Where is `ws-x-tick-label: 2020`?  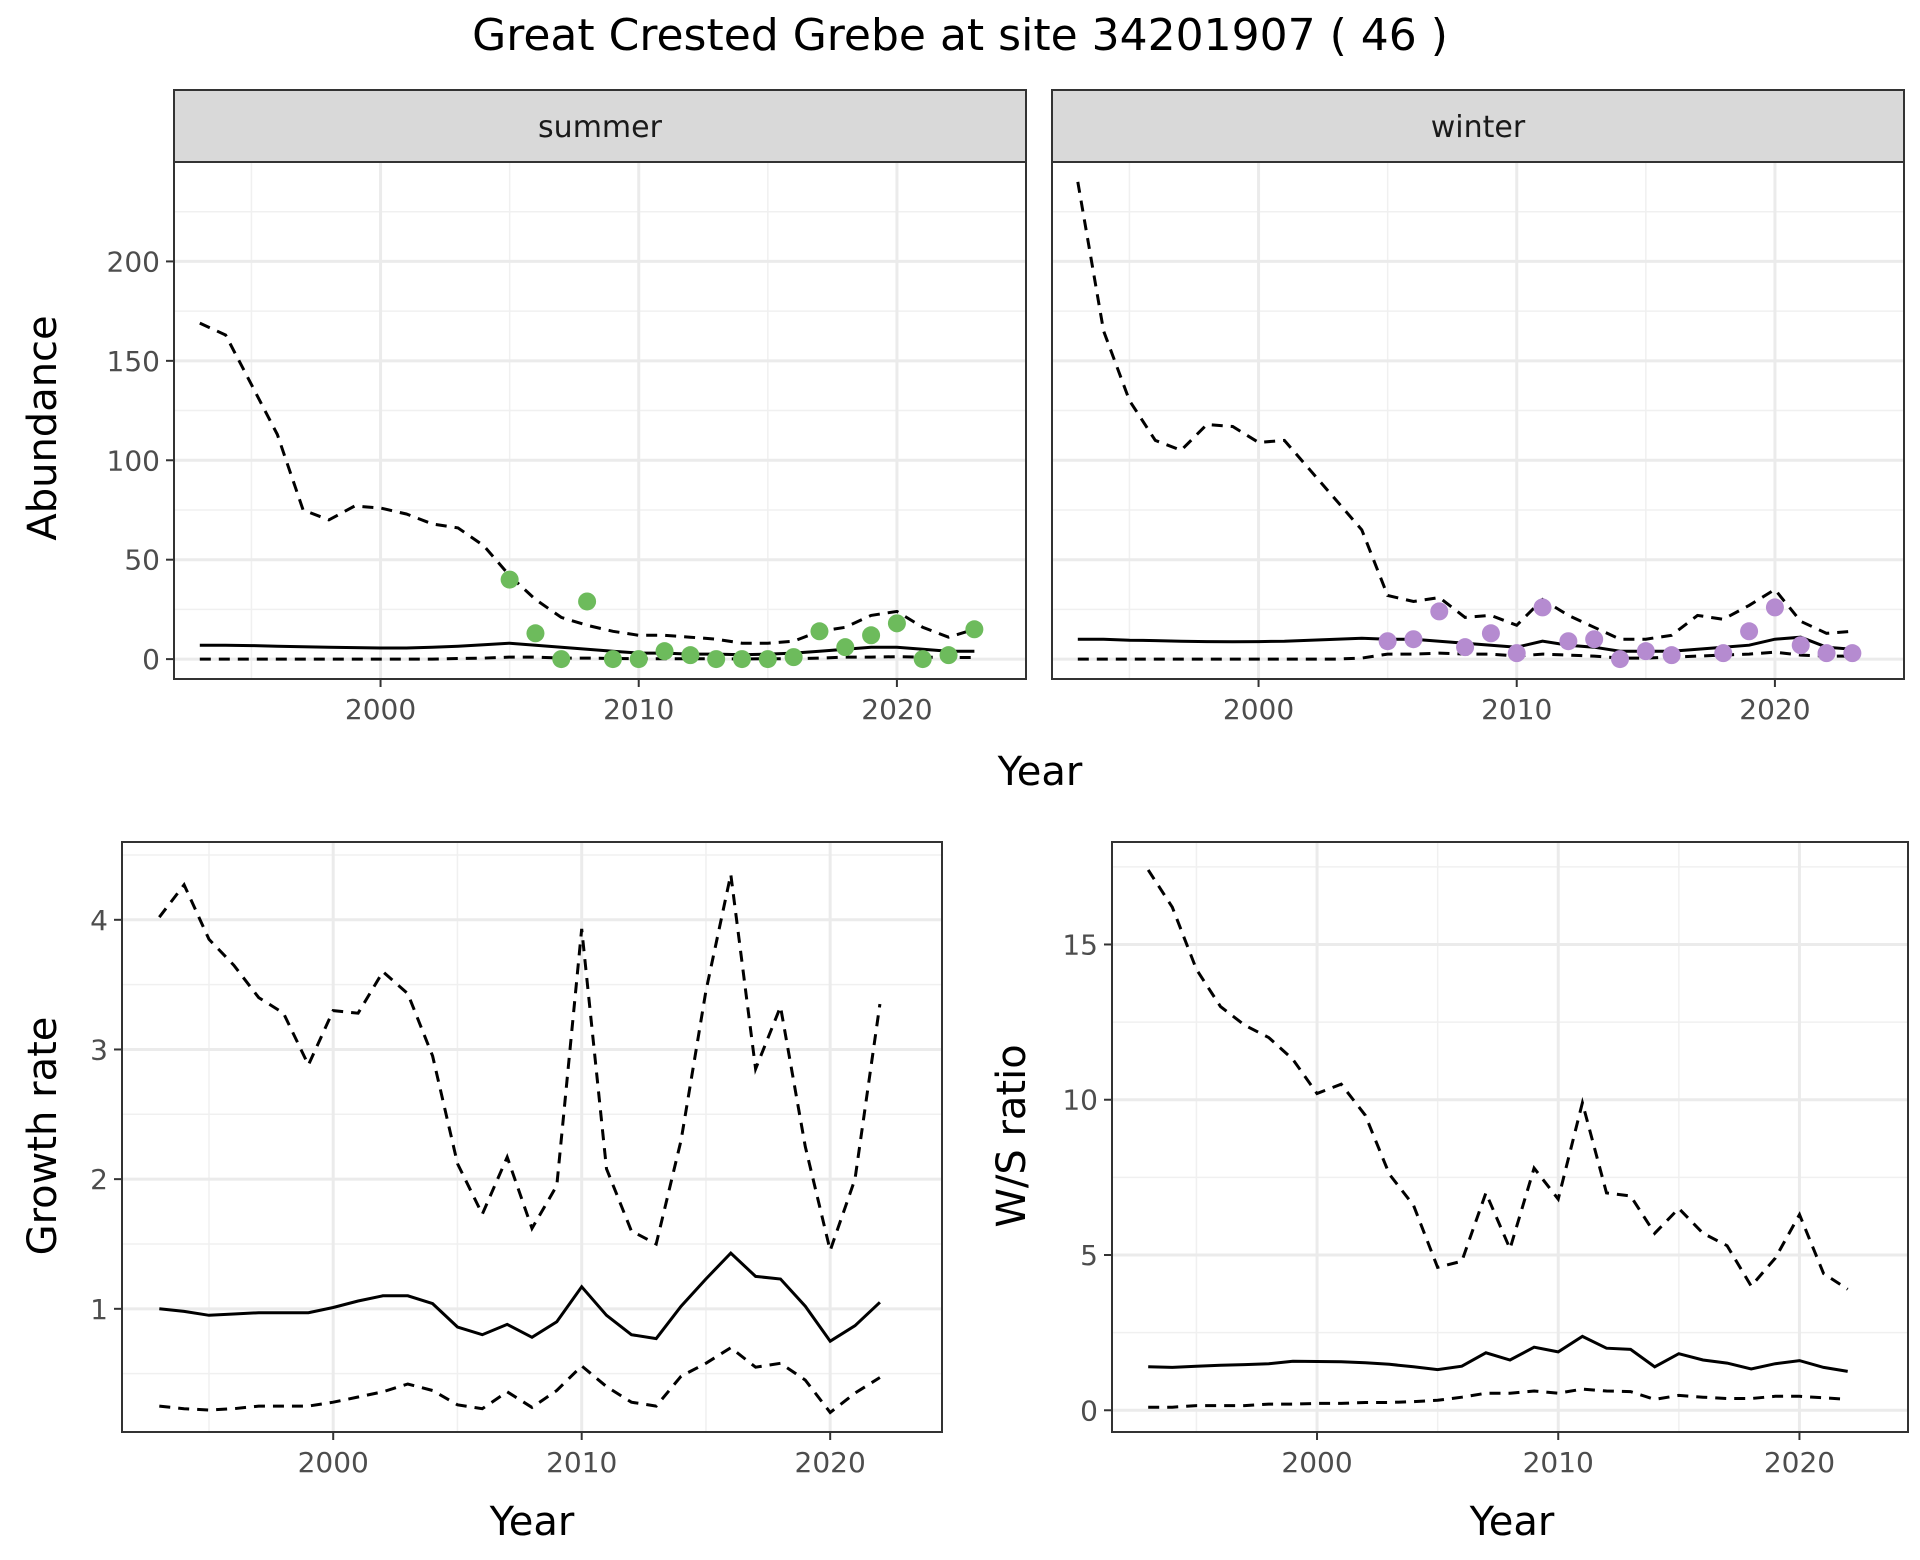 ws-x-tick-label: 2020 is located at coordinates (1799, 1462).